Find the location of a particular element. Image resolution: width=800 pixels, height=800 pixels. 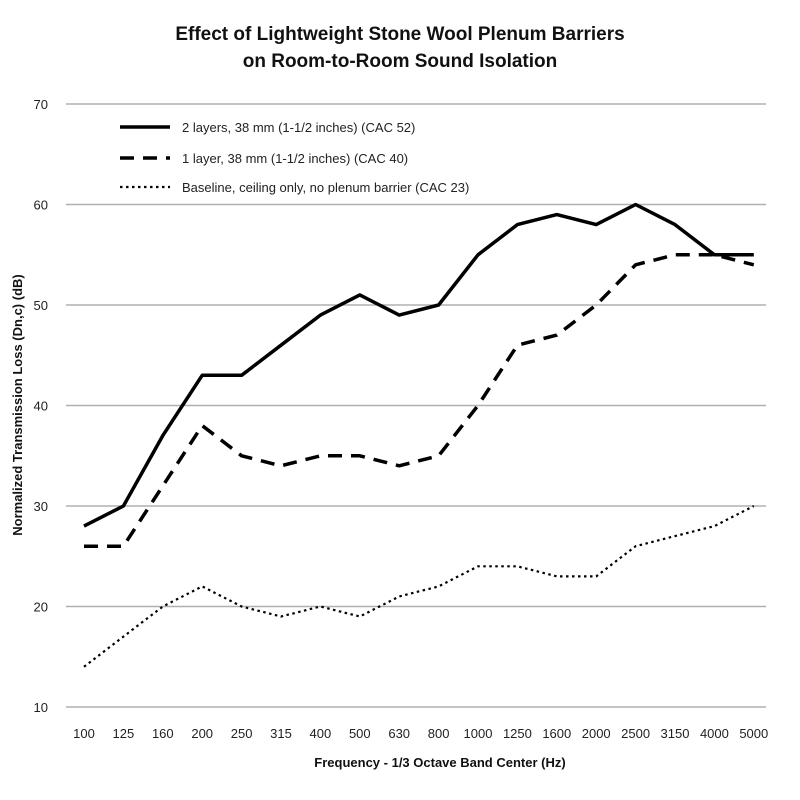

y-tick-label: 60 is located at coordinates (41, 205).